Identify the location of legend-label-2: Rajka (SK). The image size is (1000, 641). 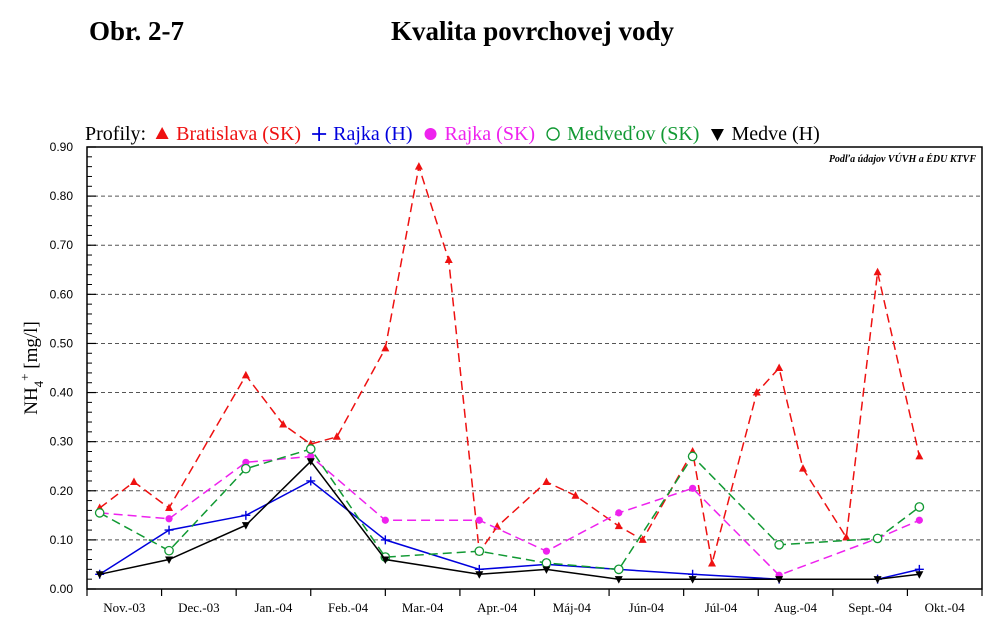
(490, 134).